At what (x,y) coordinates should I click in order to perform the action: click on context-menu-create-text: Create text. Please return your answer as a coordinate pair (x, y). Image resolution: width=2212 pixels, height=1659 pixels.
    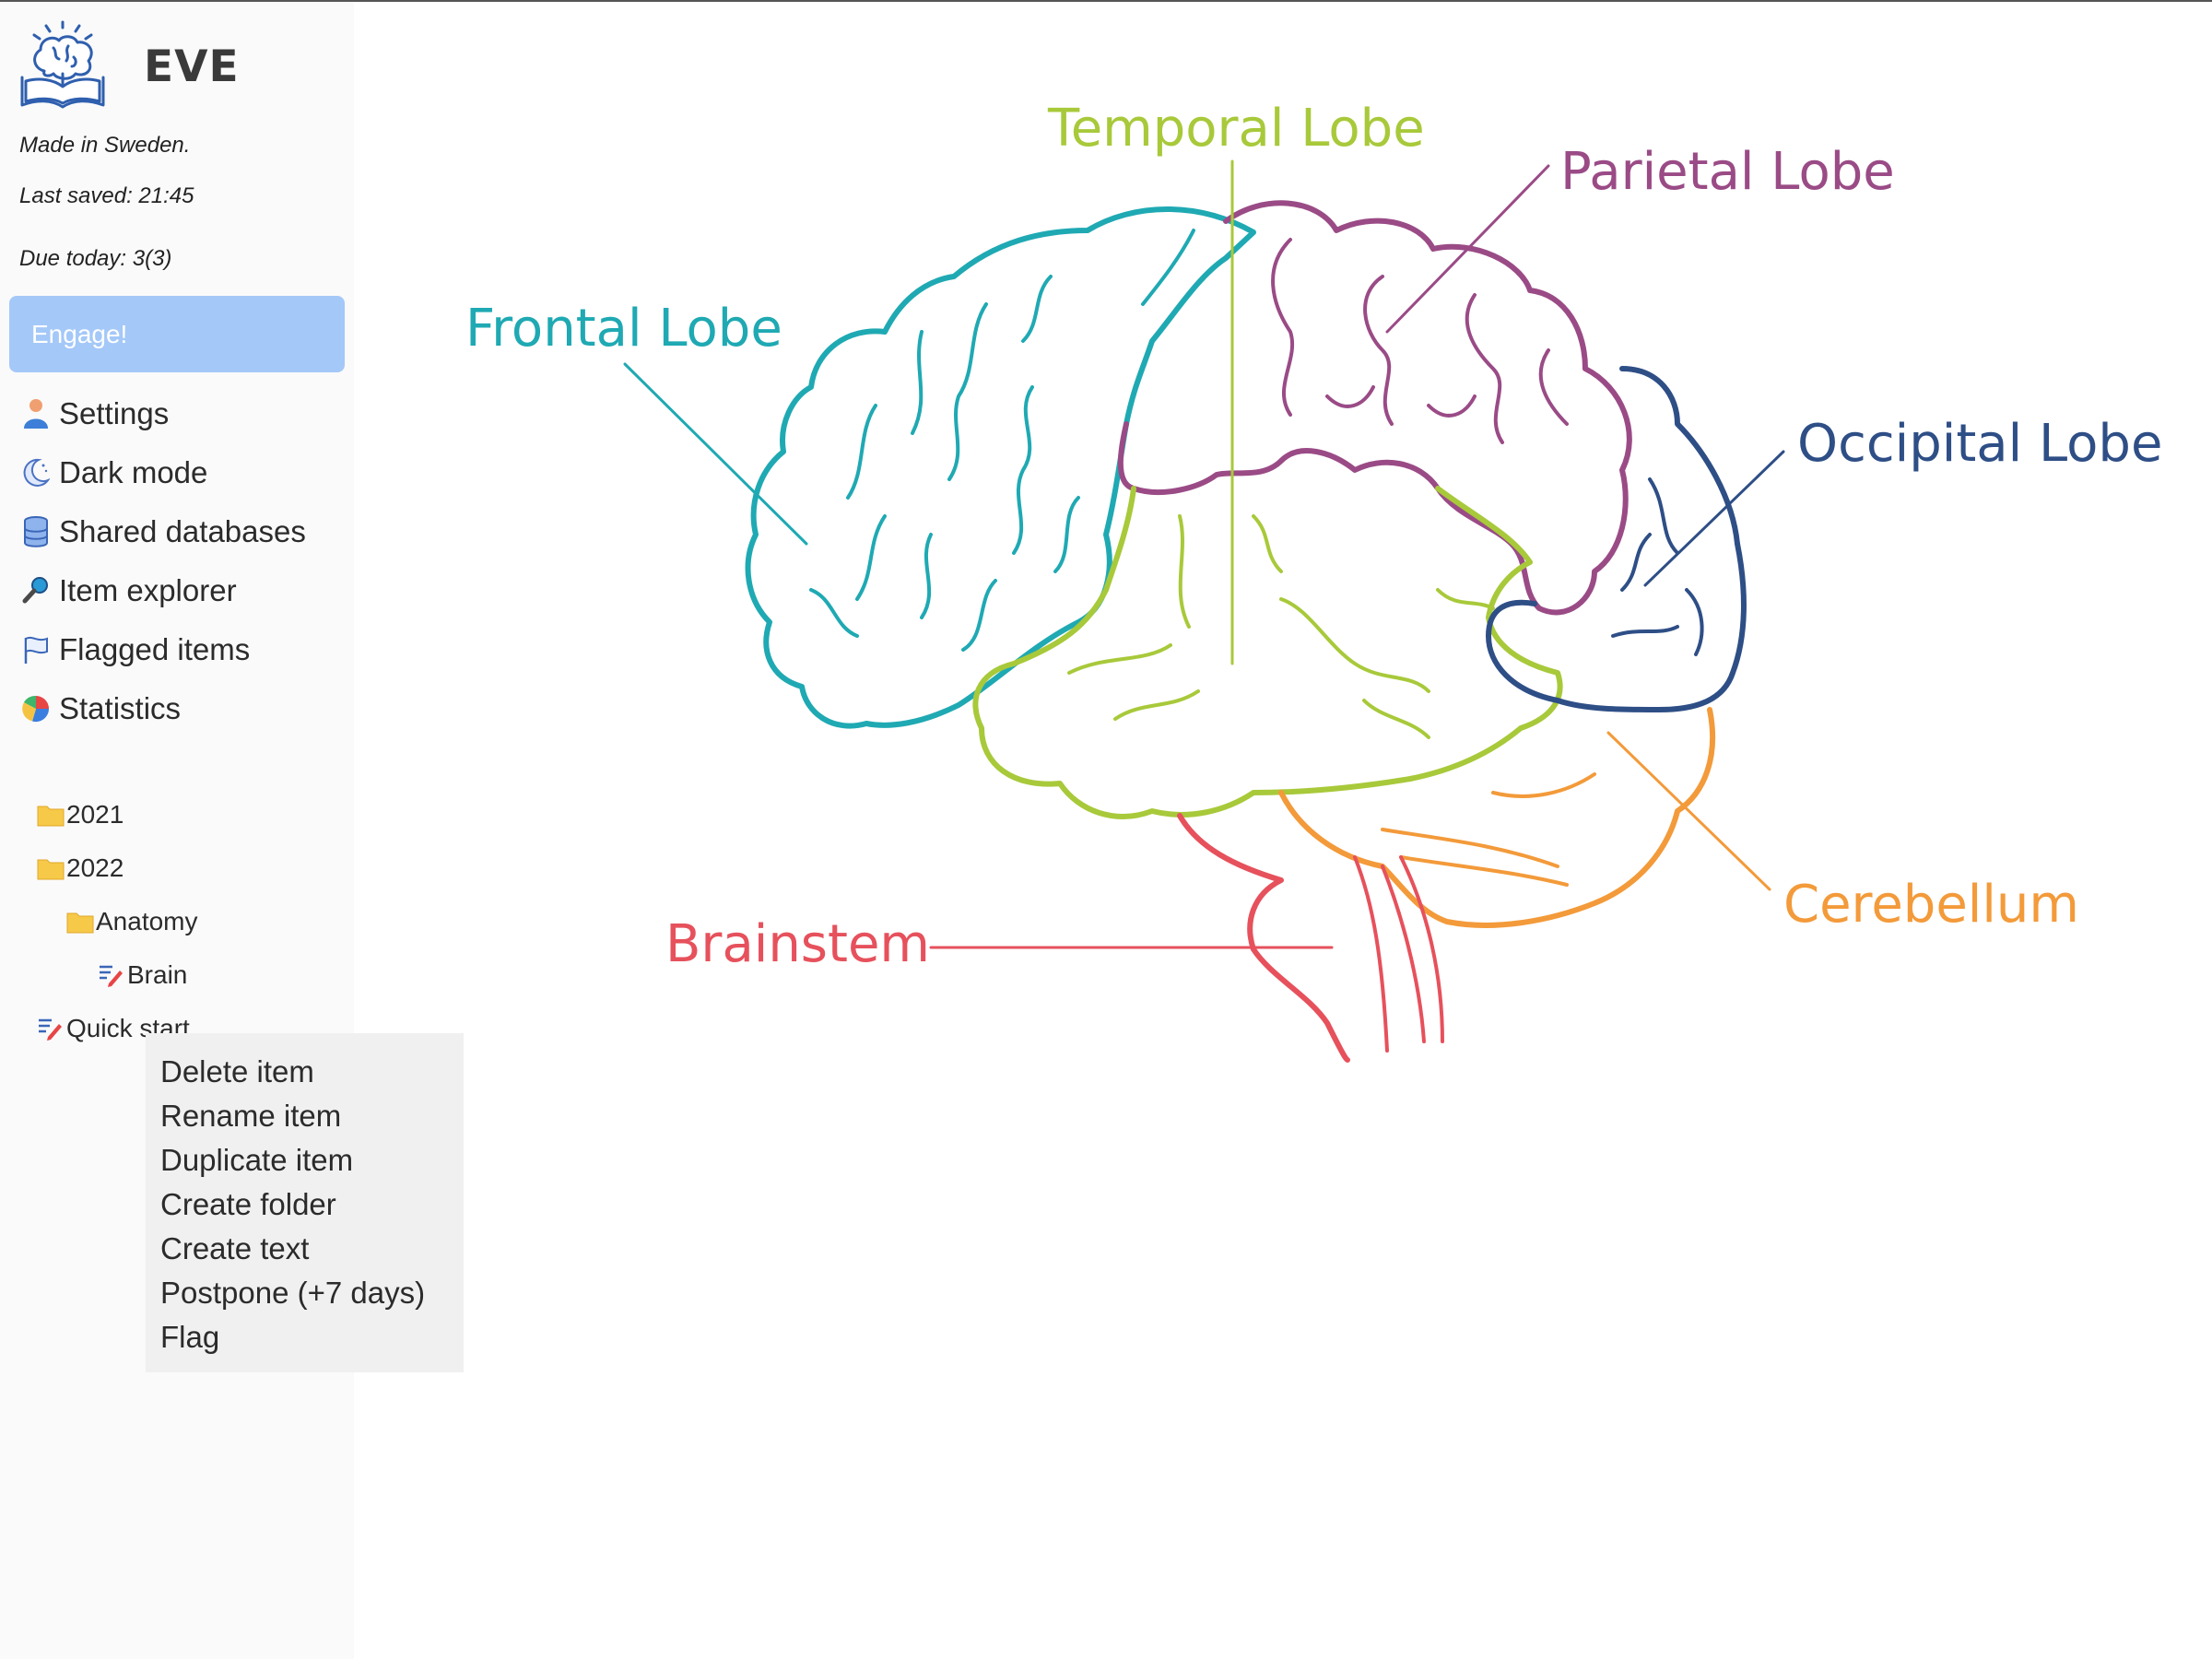
    Looking at the image, I should click on (235, 1248).